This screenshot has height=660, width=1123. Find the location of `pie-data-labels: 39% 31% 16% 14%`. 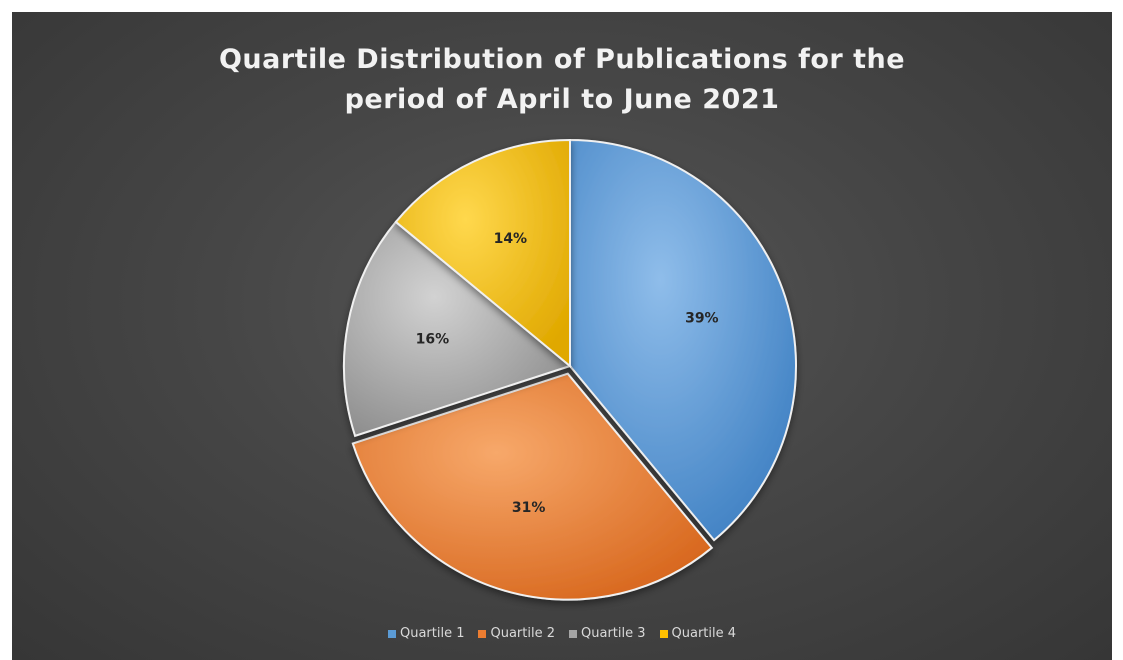

pie-data-labels: 39% 31% 16% 14% is located at coordinates (567, 373).